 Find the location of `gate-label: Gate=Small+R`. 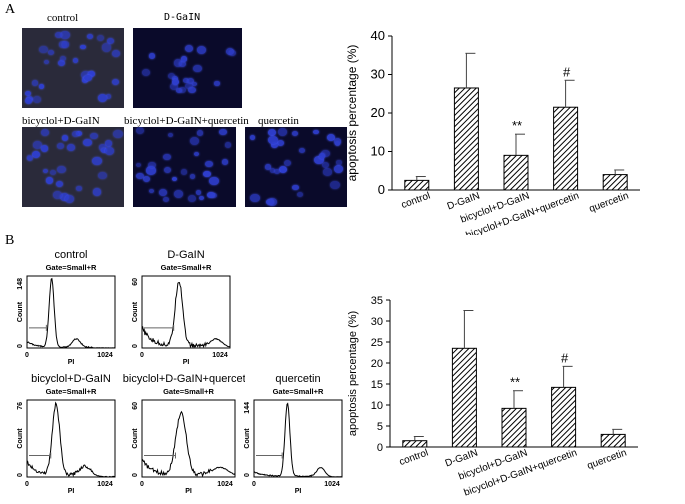

gate-label: Gate=Small+R is located at coordinates (188, 391).